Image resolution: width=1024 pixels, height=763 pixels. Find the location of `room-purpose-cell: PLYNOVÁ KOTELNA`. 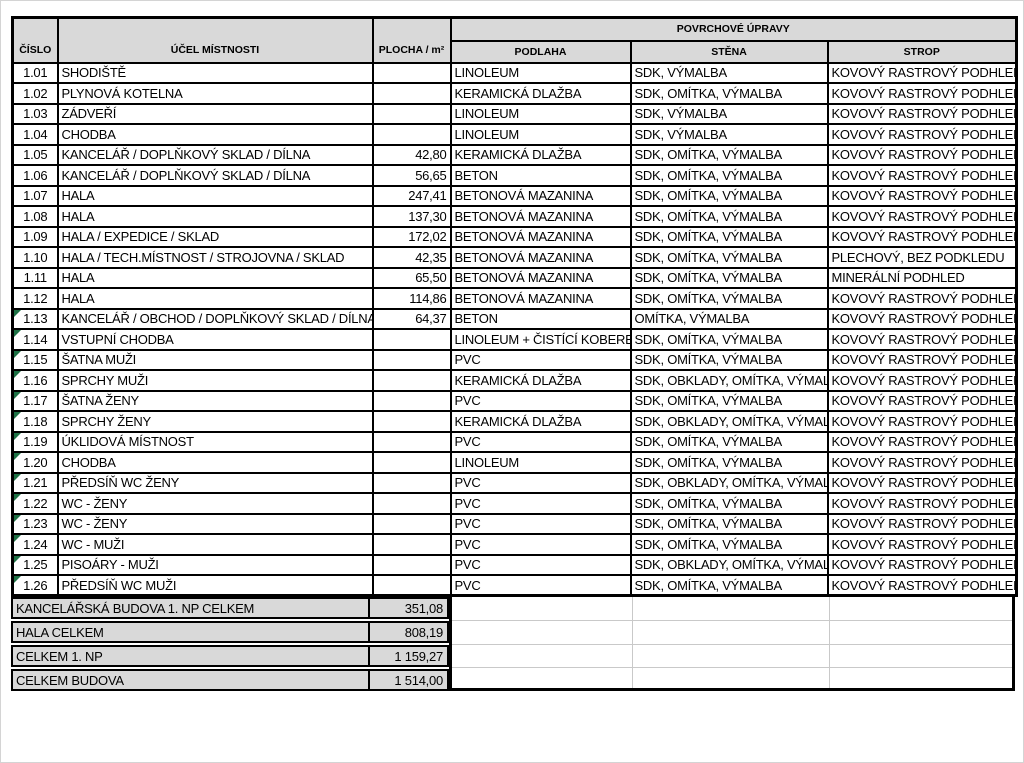

room-purpose-cell: PLYNOVÁ KOTELNA is located at coordinates (215, 93).